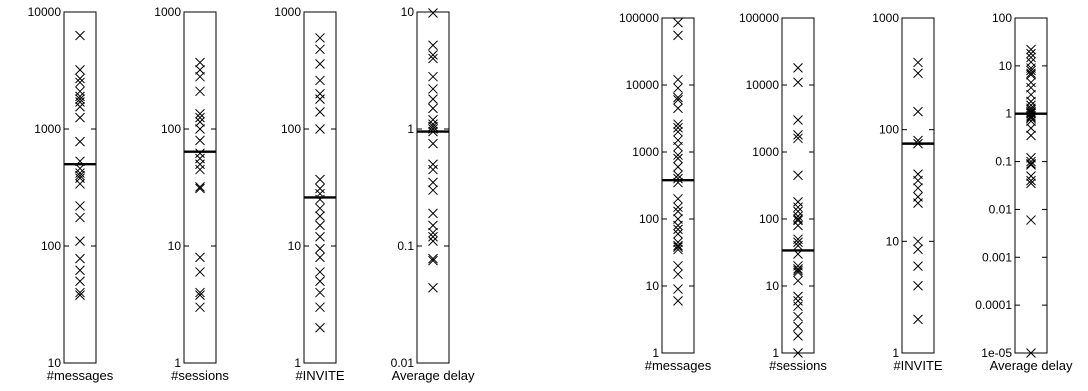 This screenshot has width=1088, height=391. Describe the element at coordinates (996, 353) in the screenshot. I see `y-tick-label: 1e-05` at that location.